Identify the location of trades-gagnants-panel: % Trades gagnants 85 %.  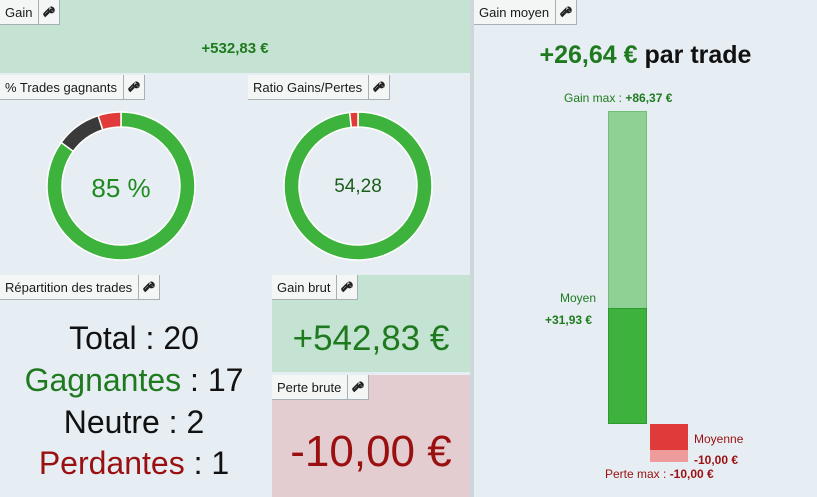
(123, 173).